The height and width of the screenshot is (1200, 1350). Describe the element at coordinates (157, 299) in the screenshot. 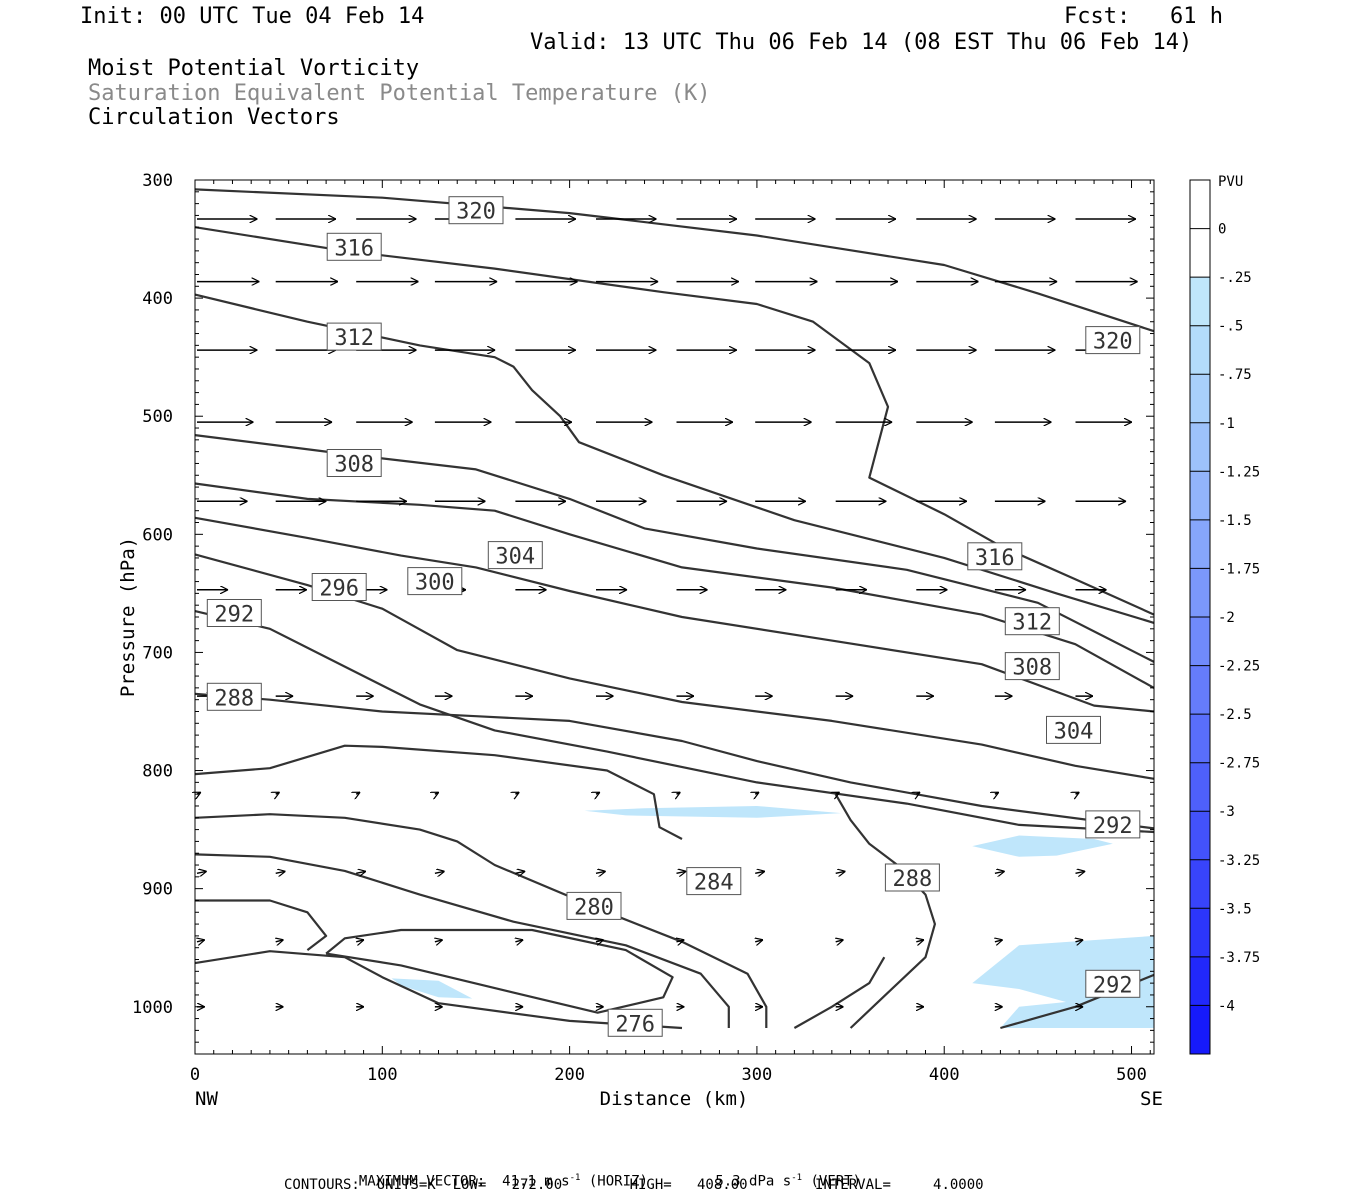

I see `y-tick-label-400: 400` at that location.